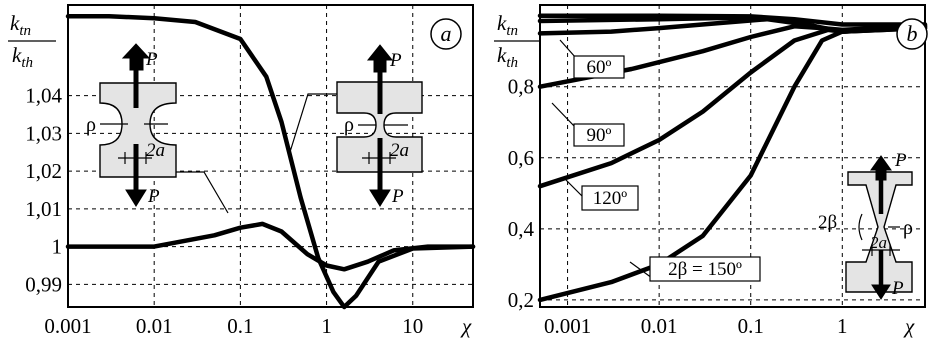 The width and height of the screenshot is (930, 339). I want to click on callout-120-text: 120º, so click(610, 198).